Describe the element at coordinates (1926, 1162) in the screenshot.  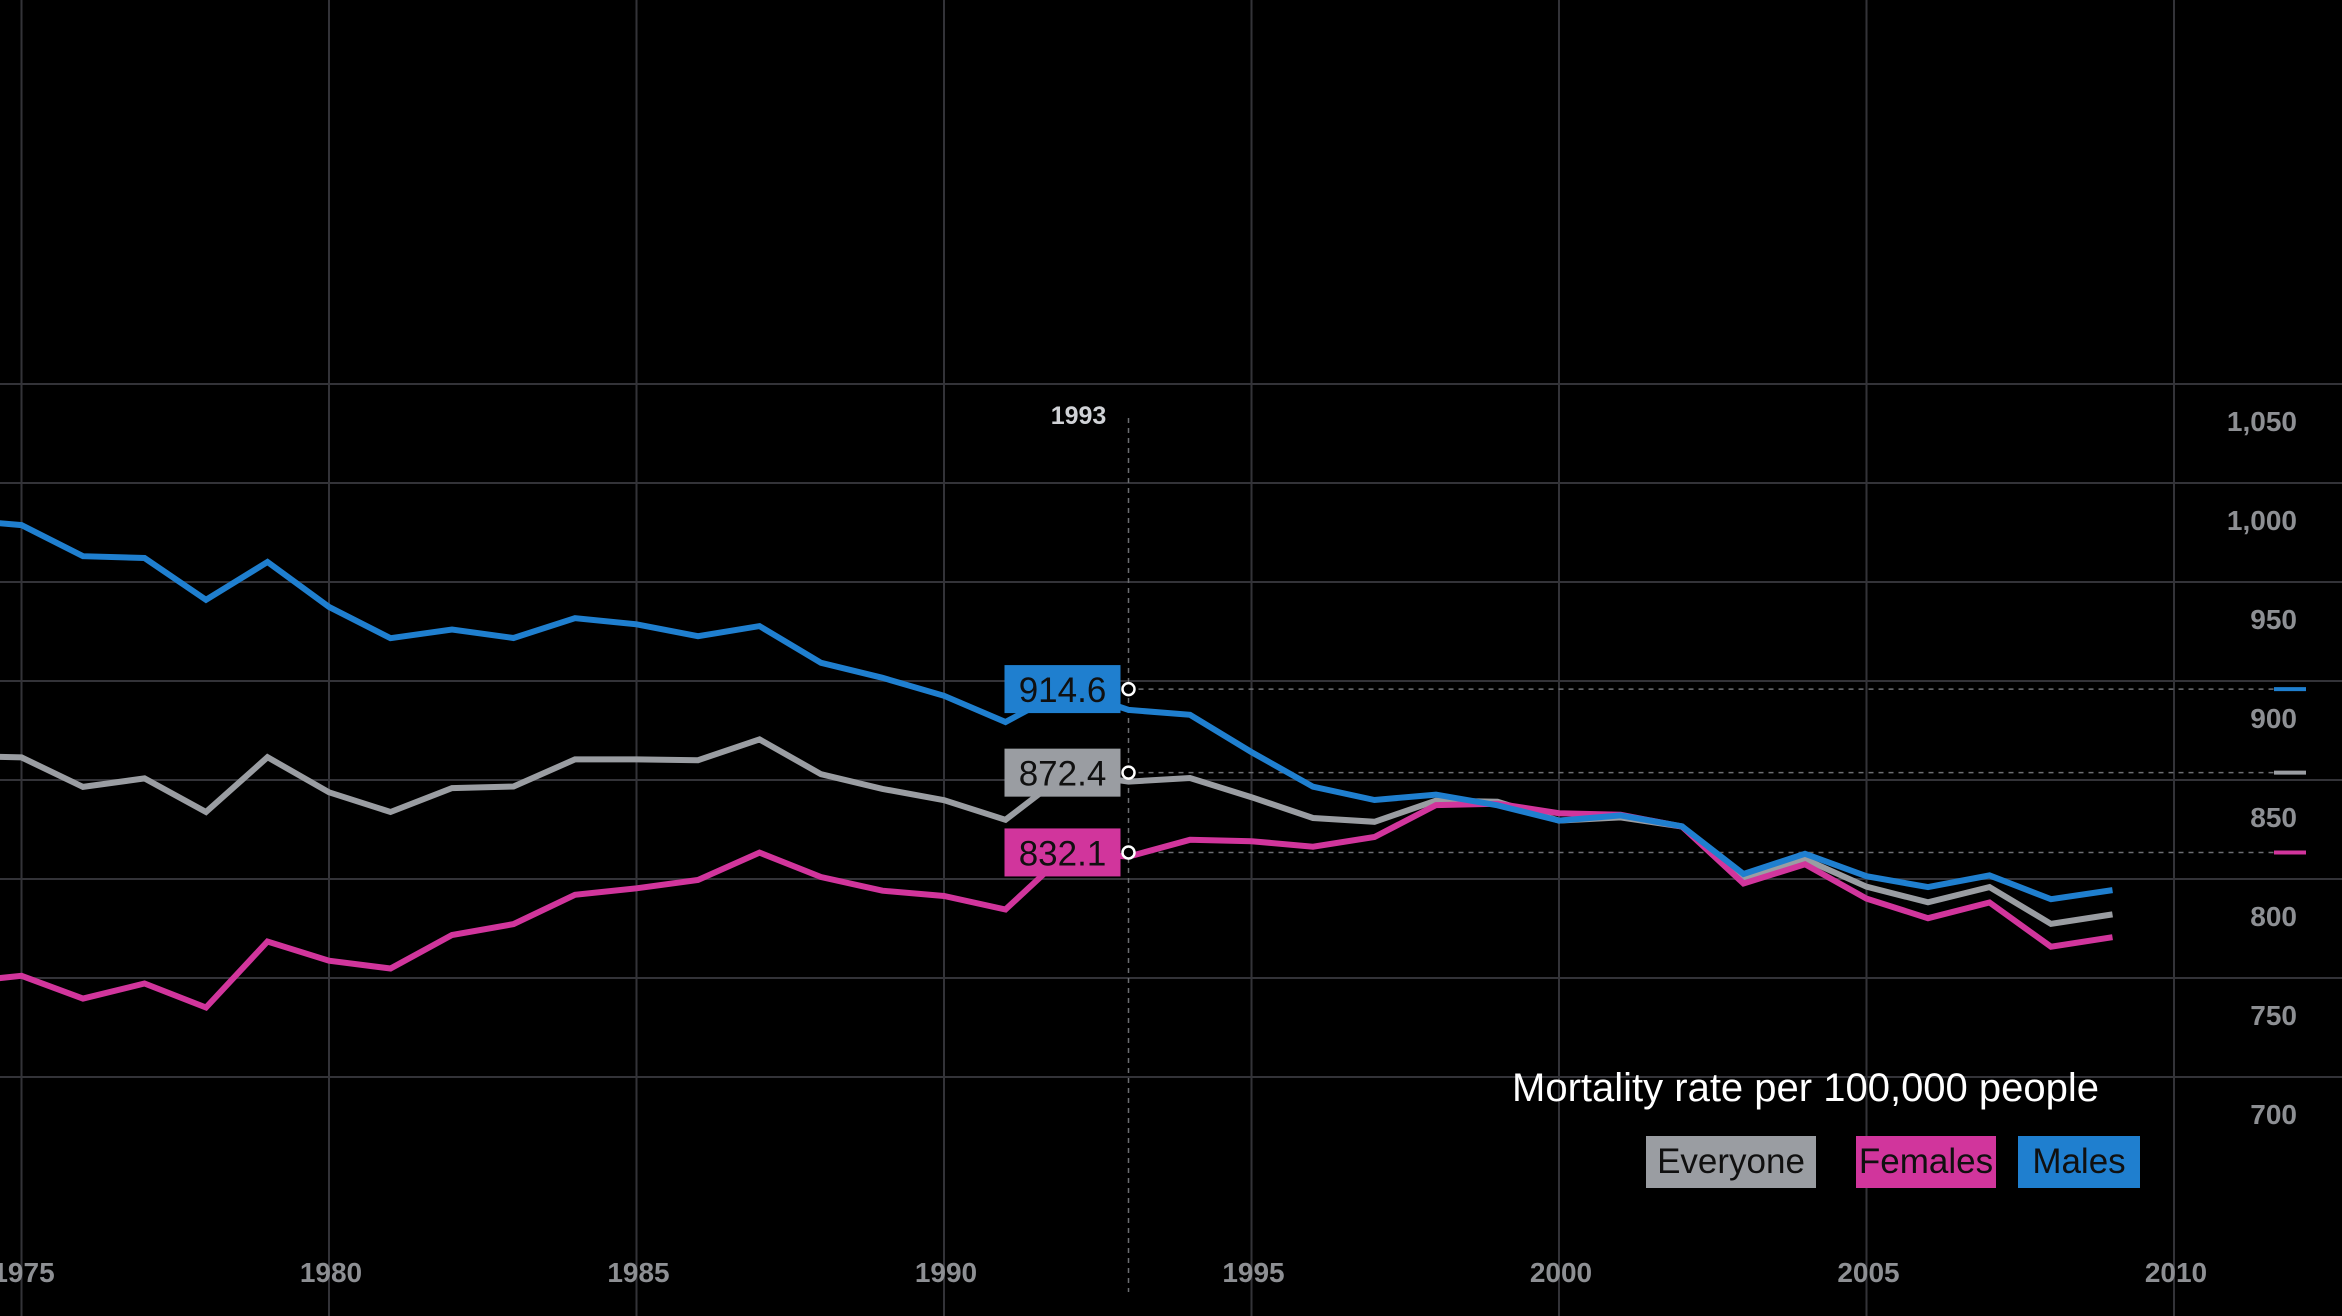
I see `legend-females: Females` at that location.